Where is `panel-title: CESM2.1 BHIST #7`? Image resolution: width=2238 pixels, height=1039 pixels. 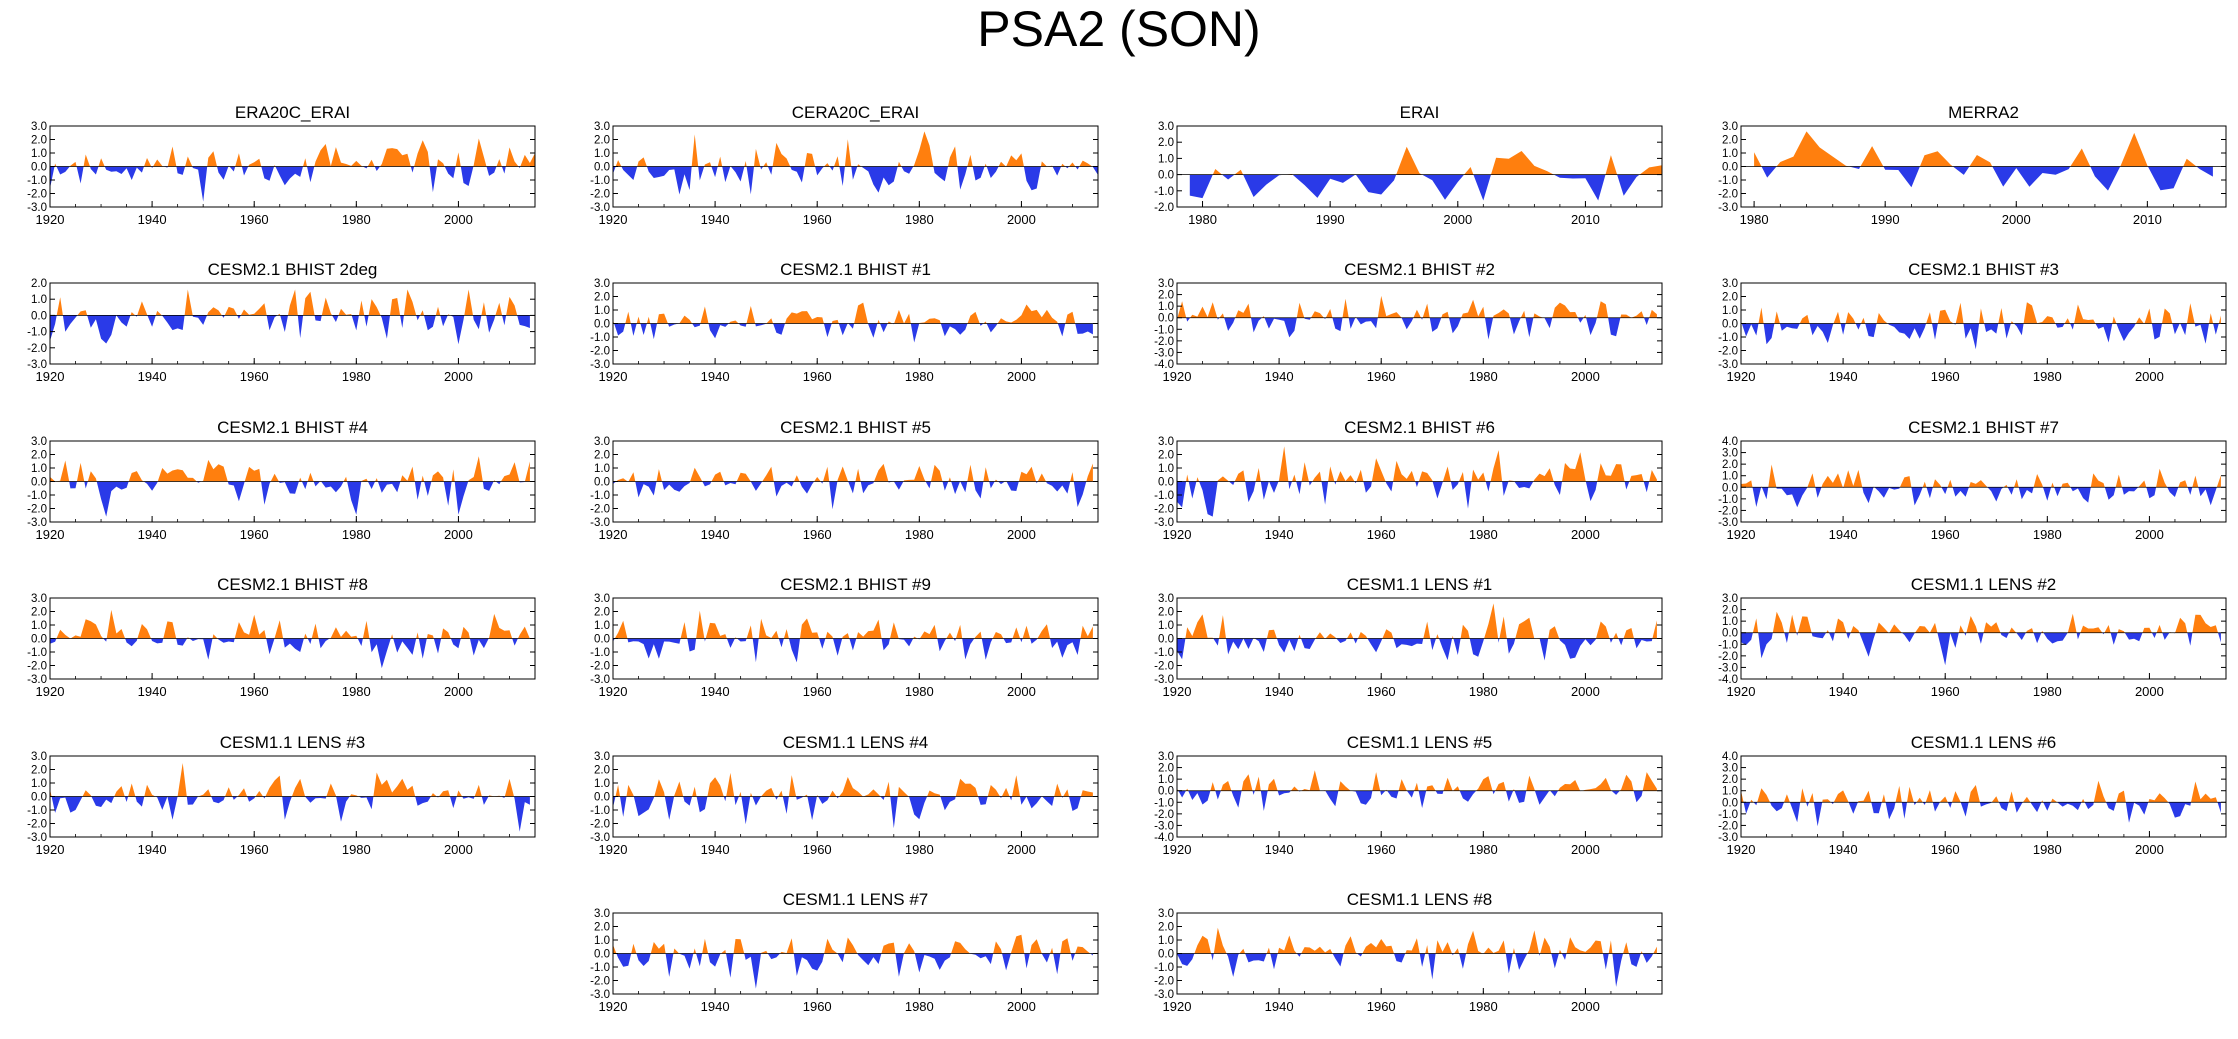
panel-title: CESM2.1 BHIST #7 is located at coordinates (1983, 427).